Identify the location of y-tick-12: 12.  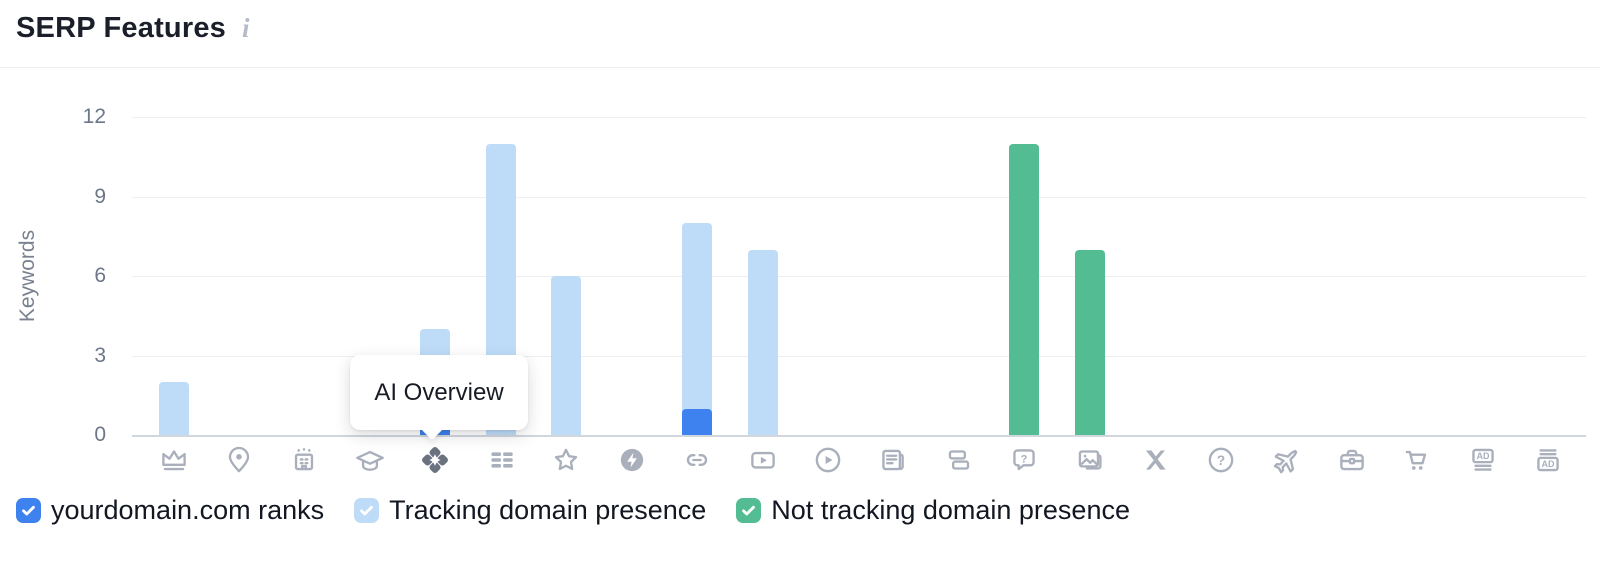
(94, 116).